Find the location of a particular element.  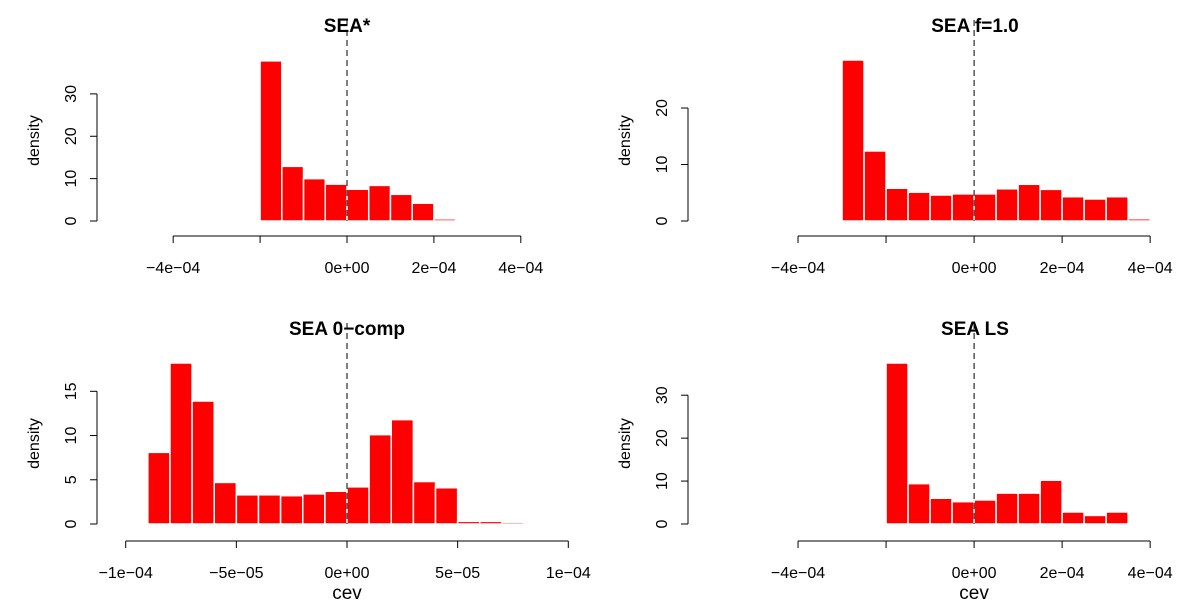

chart-title: SEA LS is located at coordinates (975, 329).